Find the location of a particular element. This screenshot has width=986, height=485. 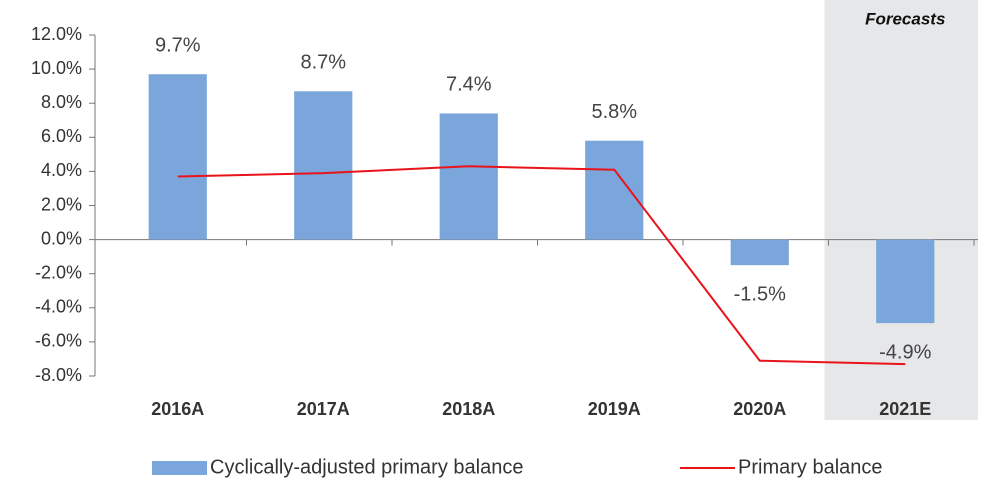

x-tick-label: 2019A is located at coordinates (614, 409).